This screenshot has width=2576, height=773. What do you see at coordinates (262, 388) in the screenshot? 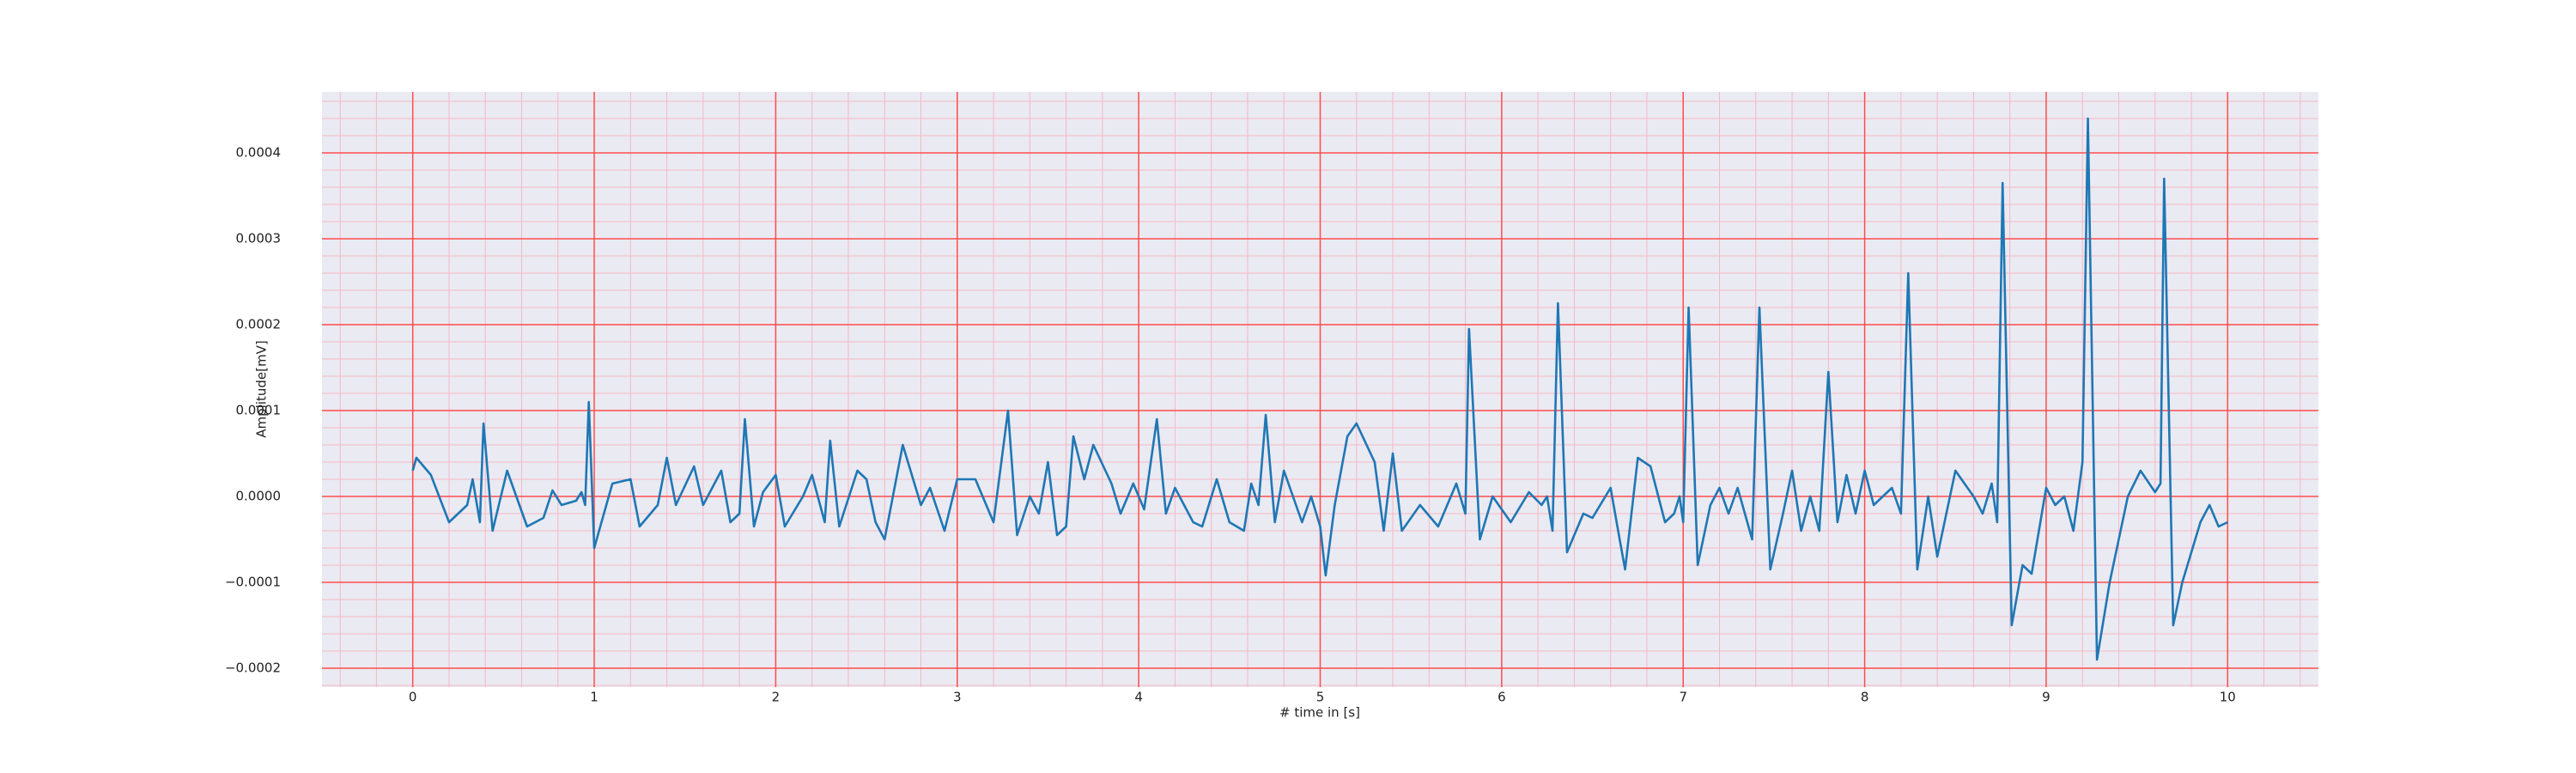
I see `y-axis-label: Amplitude[mV]` at bounding box center [262, 388].